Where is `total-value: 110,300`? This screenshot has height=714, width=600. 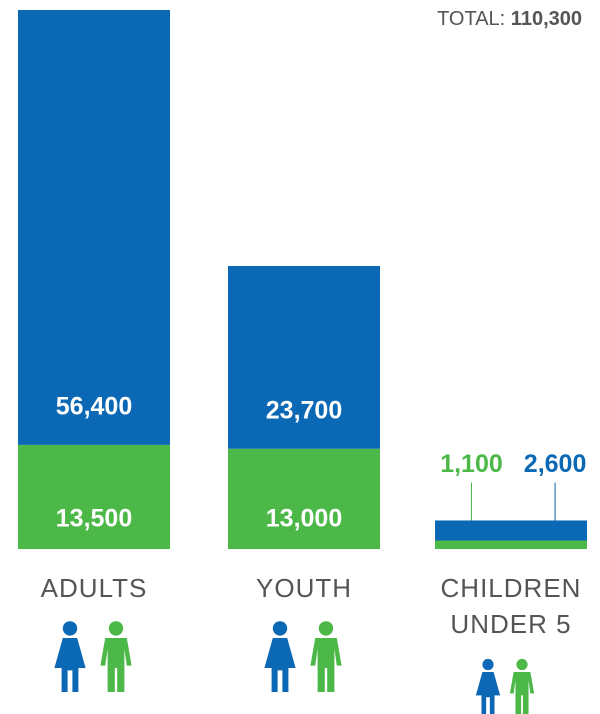
total-value: 110,300 is located at coordinates (546, 19).